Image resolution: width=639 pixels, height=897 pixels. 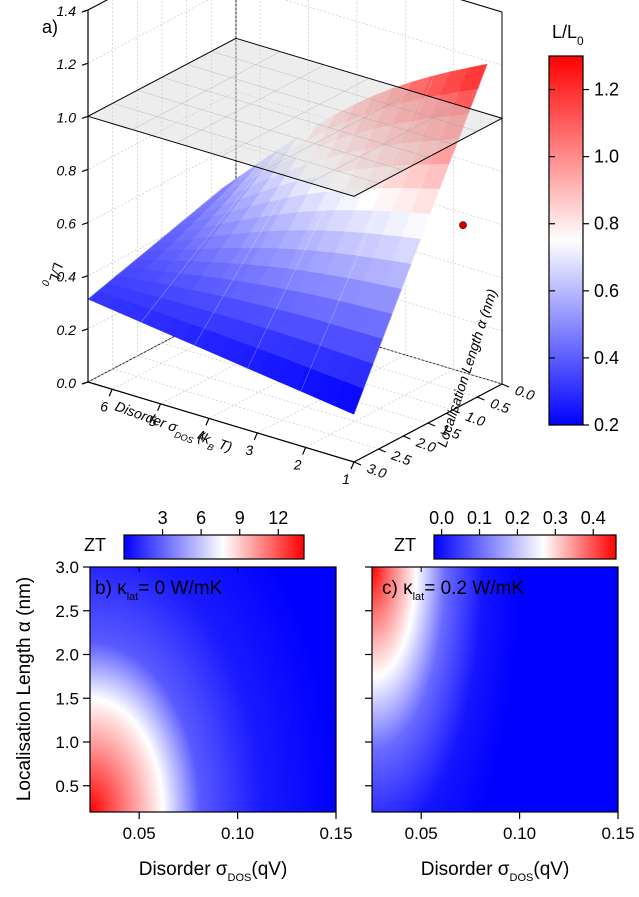 I want to click on heatmap-b-frame, so click(x=213, y=689).